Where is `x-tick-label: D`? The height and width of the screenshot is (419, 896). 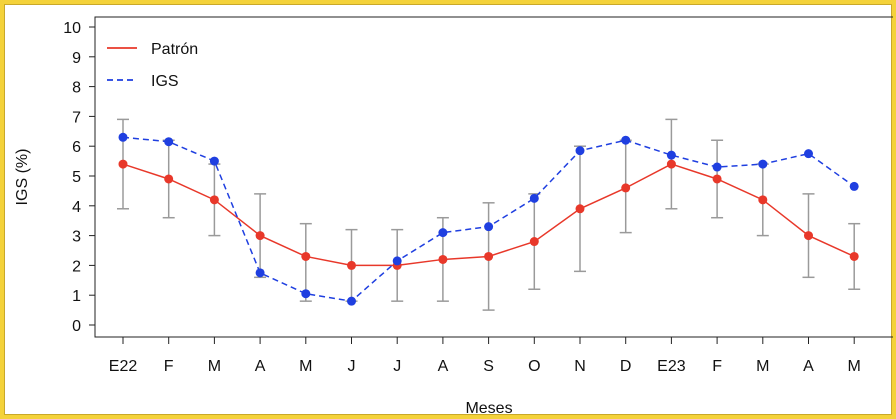
x-tick-label: D is located at coordinates (626, 366).